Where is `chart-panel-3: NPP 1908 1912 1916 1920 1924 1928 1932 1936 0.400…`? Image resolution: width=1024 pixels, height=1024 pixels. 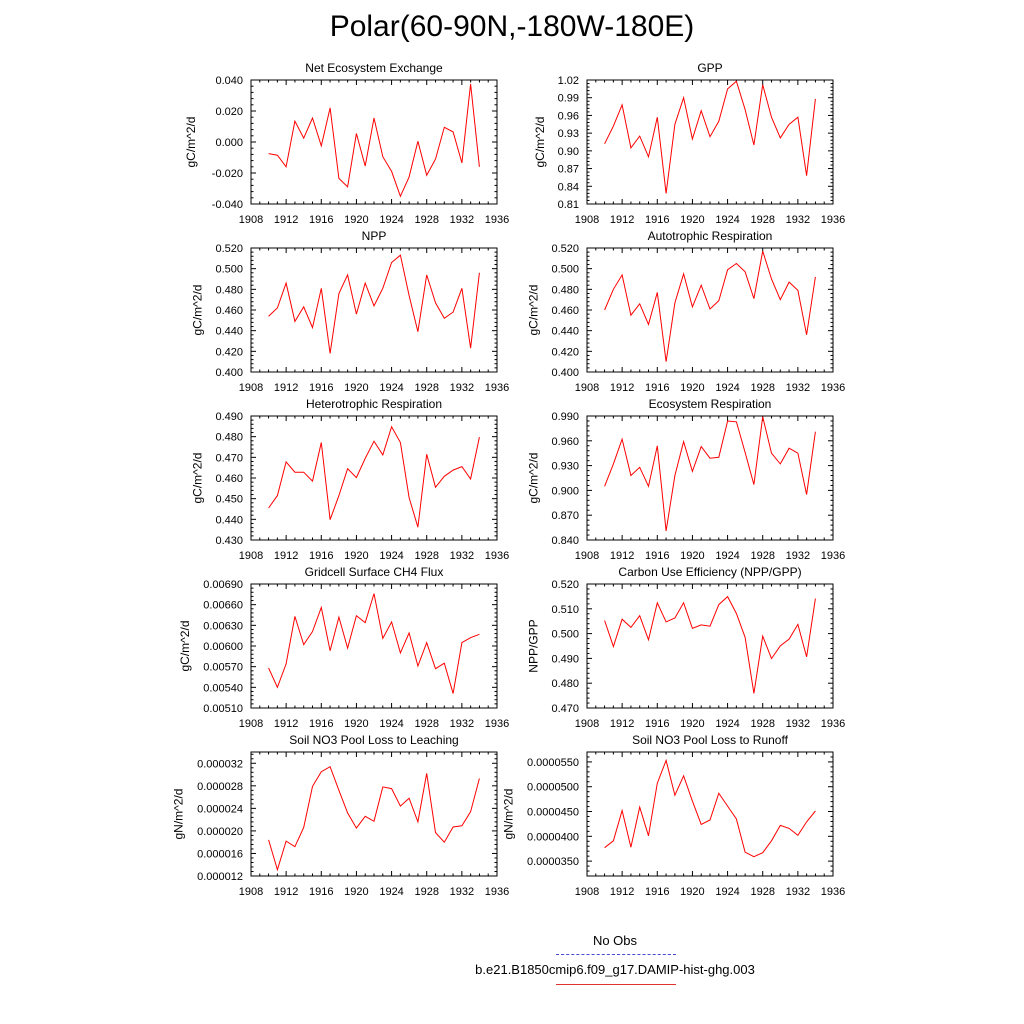 chart-panel-3: NPP 1908 1912 1916 1920 1924 1928 1932 1936 0.400… is located at coordinates (350, 311).